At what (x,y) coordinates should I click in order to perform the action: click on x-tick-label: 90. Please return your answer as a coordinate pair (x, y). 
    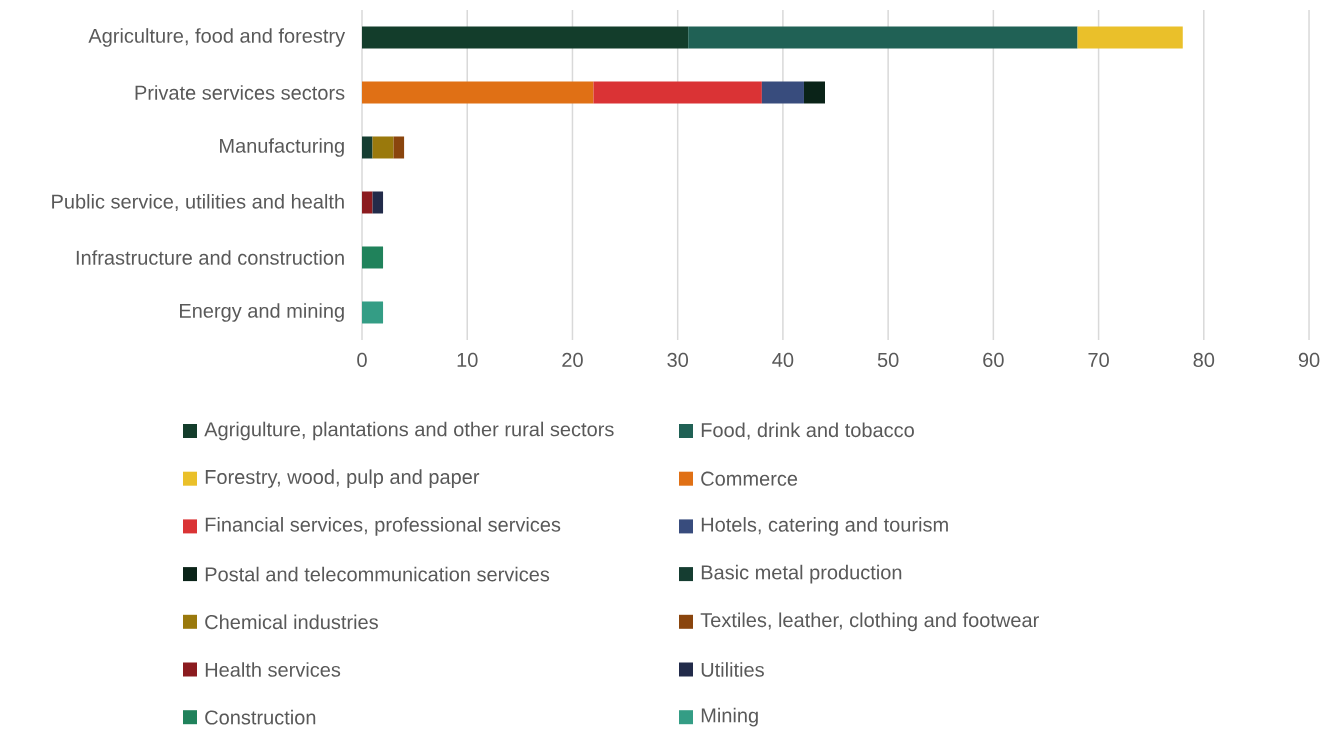
    Looking at the image, I should click on (1309, 360).